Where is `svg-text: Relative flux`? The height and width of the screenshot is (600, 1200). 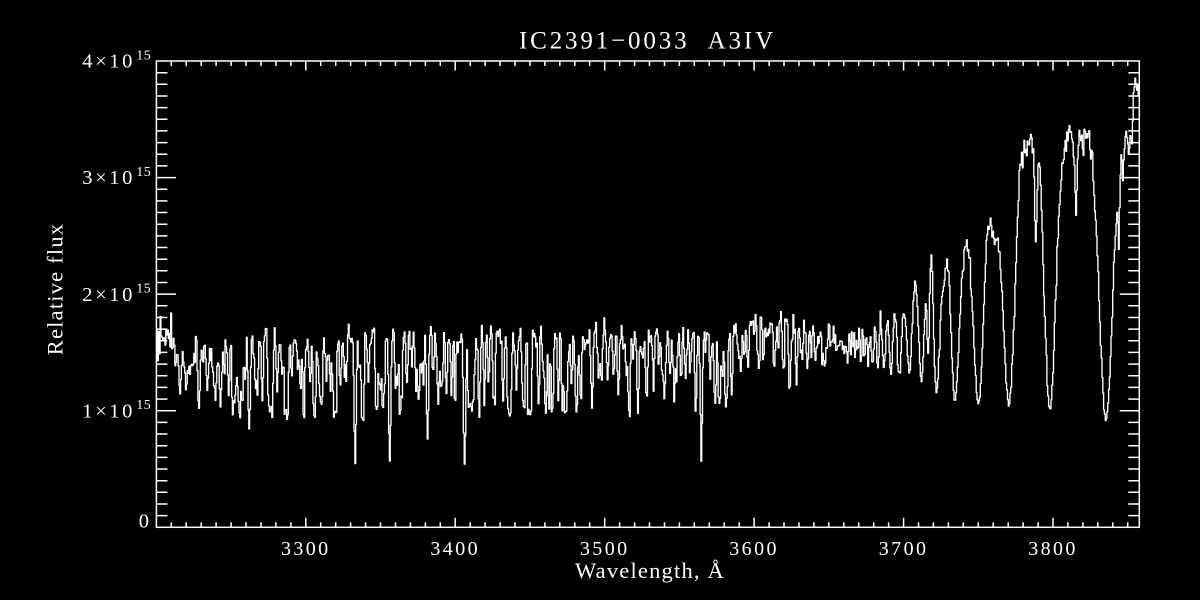 svg-text: Relative flux is located at coordinates (55, 289).